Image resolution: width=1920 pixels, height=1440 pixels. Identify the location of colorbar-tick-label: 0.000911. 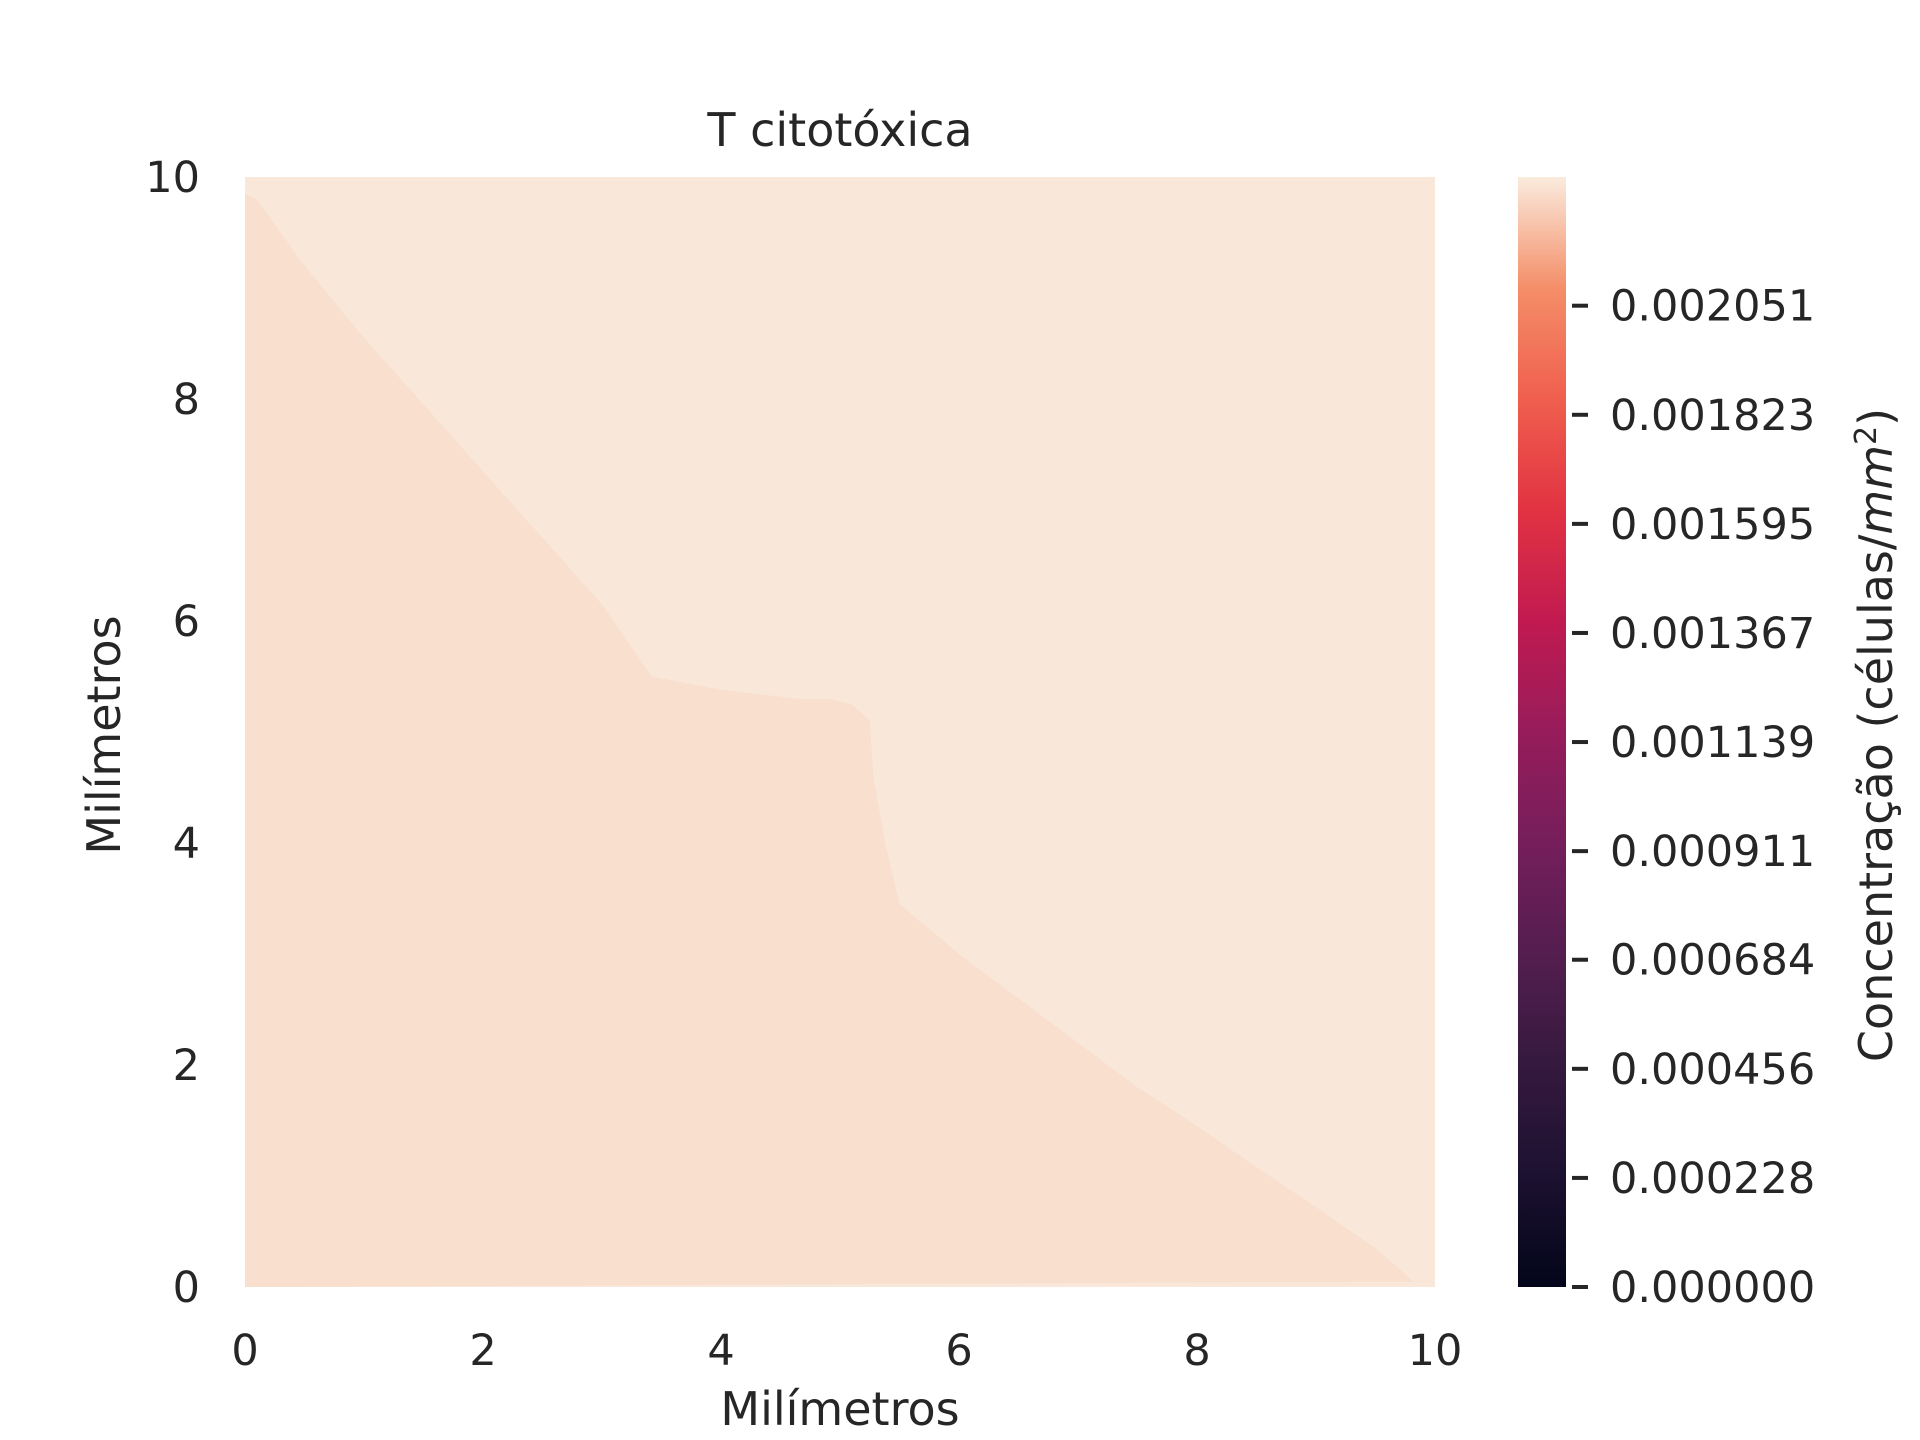
(1712, 852).